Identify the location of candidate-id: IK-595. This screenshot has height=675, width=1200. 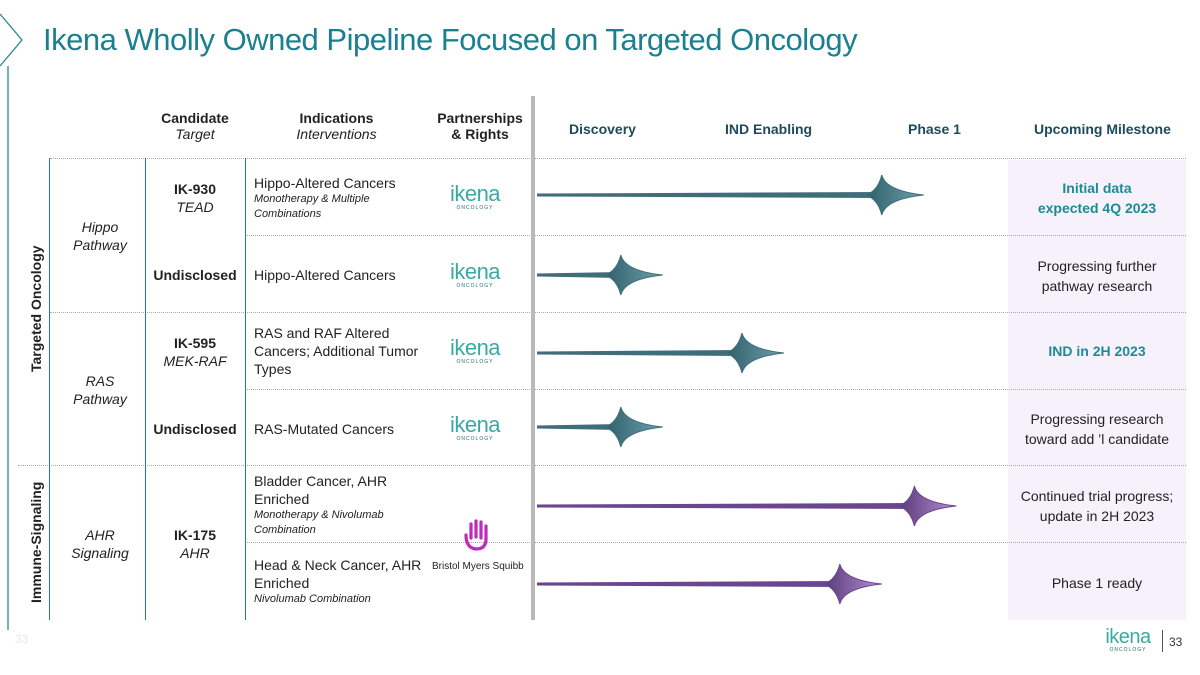
(195, 343).